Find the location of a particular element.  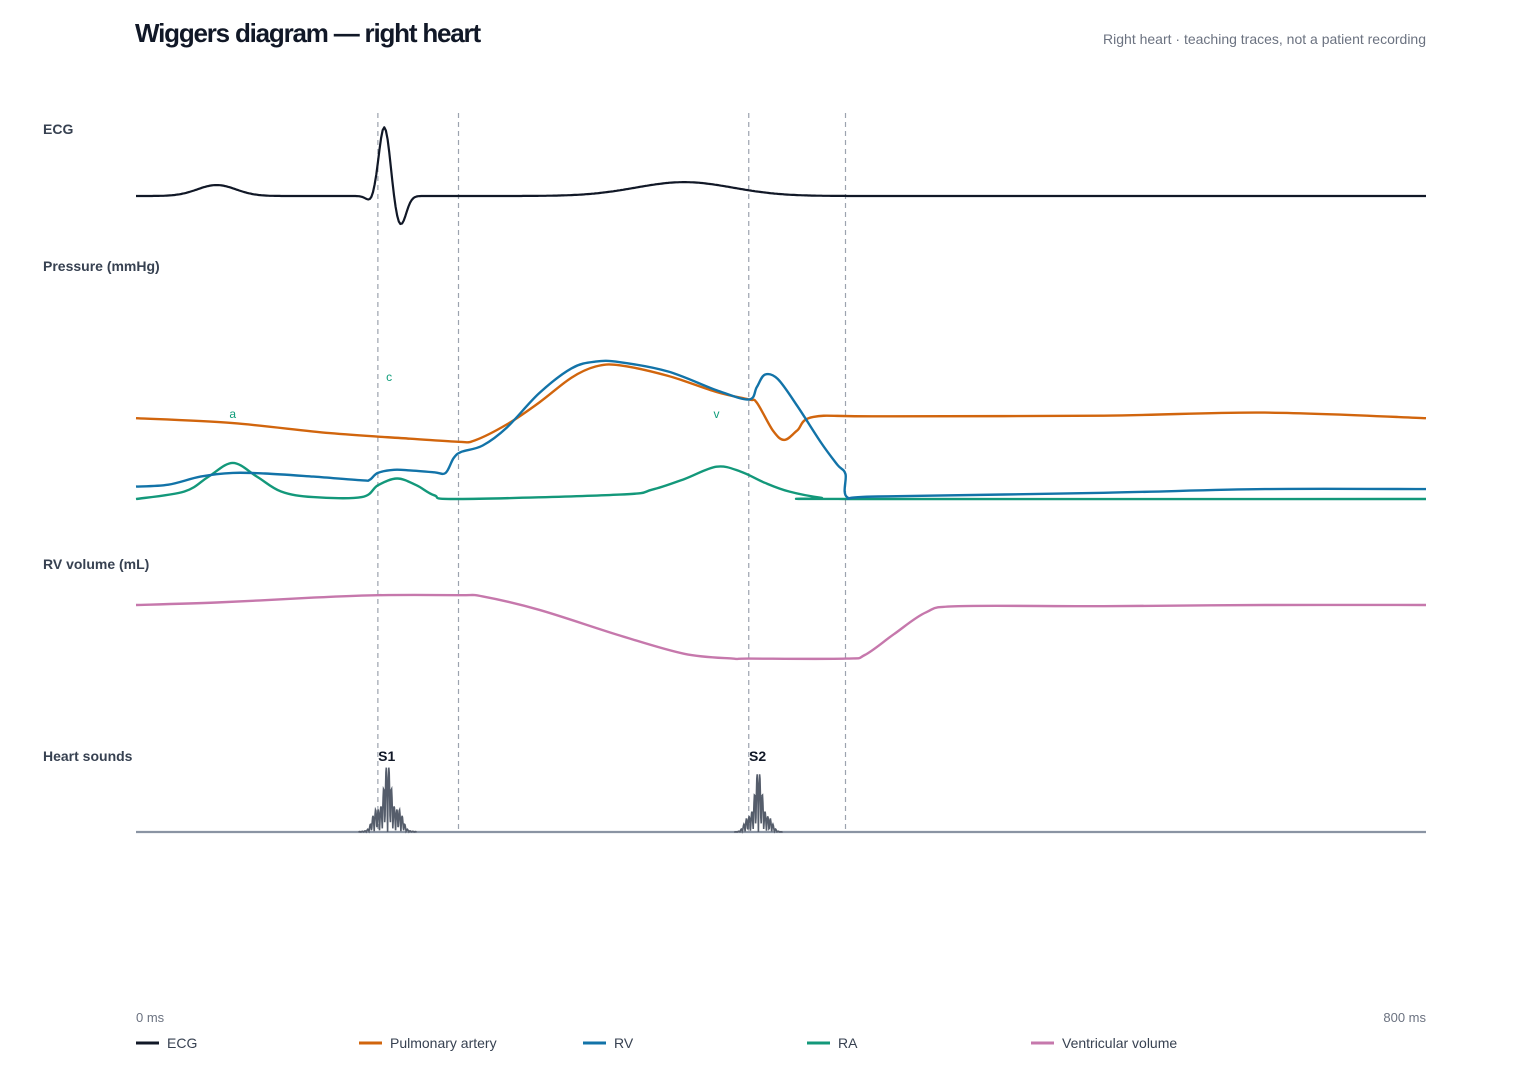

wave-label-v: v is located at coordinates (717, 414).